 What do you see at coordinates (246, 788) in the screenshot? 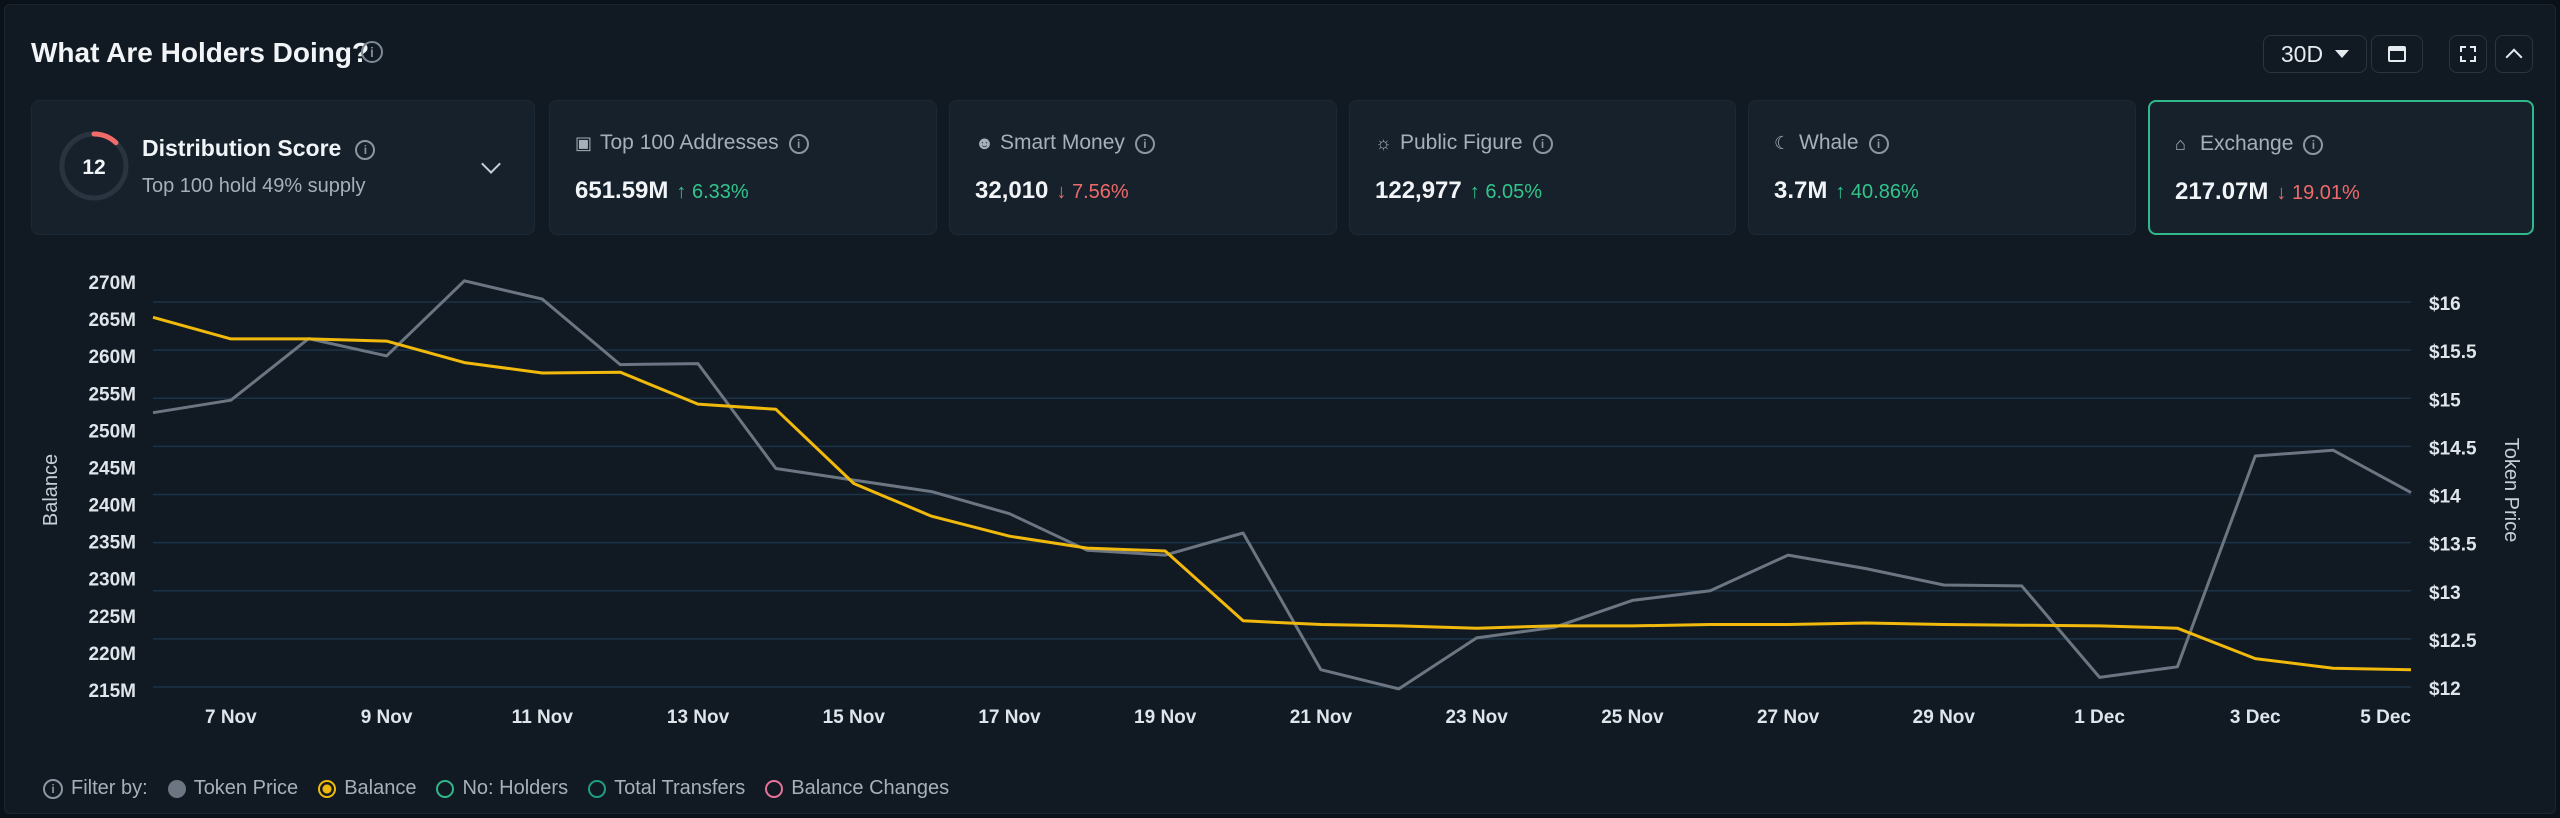
I see `legend-label: Token Price` at bounding box center [246, 788].